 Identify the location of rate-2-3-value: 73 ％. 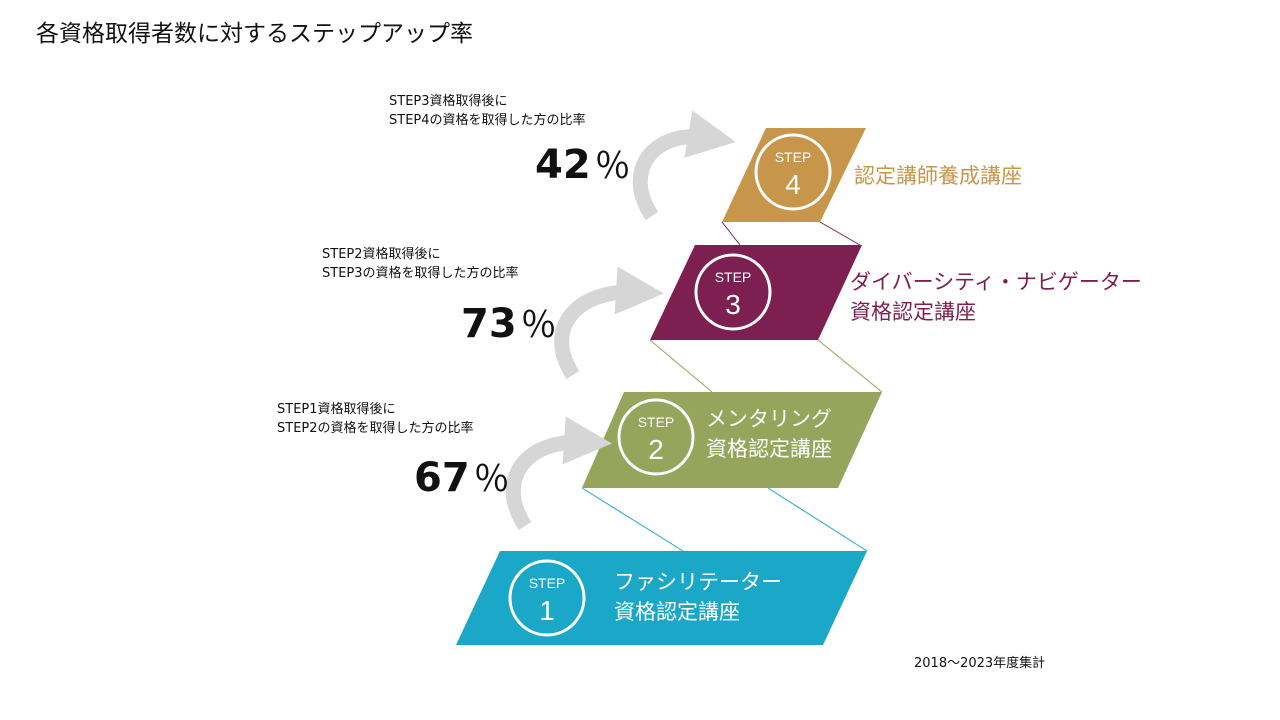
(509, 322).